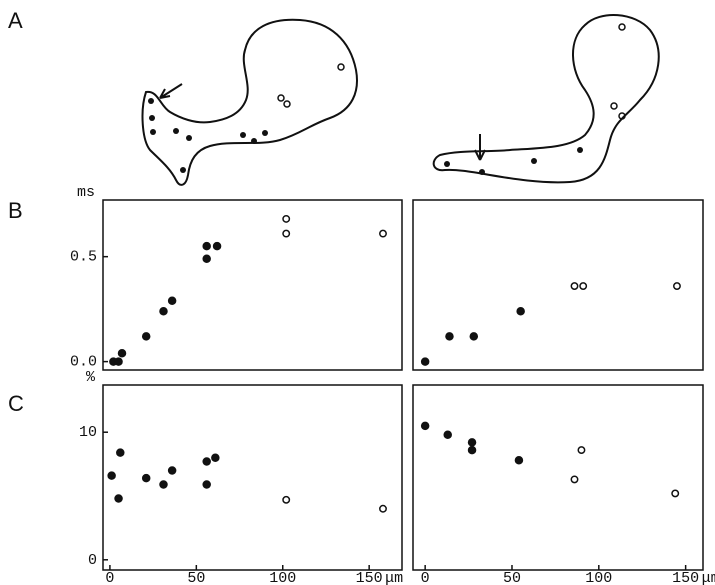 The height and width of the screenshot is (585, 715). Describe the element at coordinates (15, 20) in the screenshot. I see `panel-label: A` at that location.